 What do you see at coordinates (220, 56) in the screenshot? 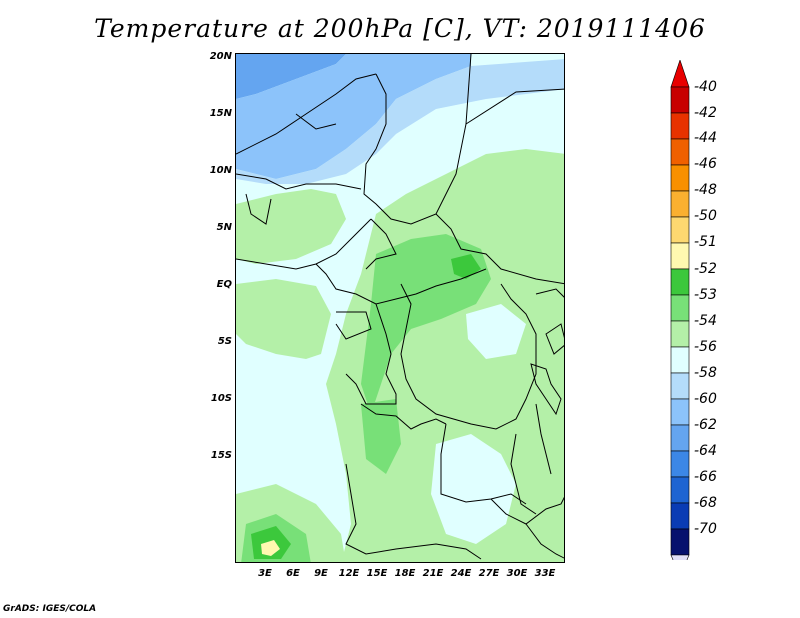
I see `lat-label: 20N` at bounding box center [220, 56].